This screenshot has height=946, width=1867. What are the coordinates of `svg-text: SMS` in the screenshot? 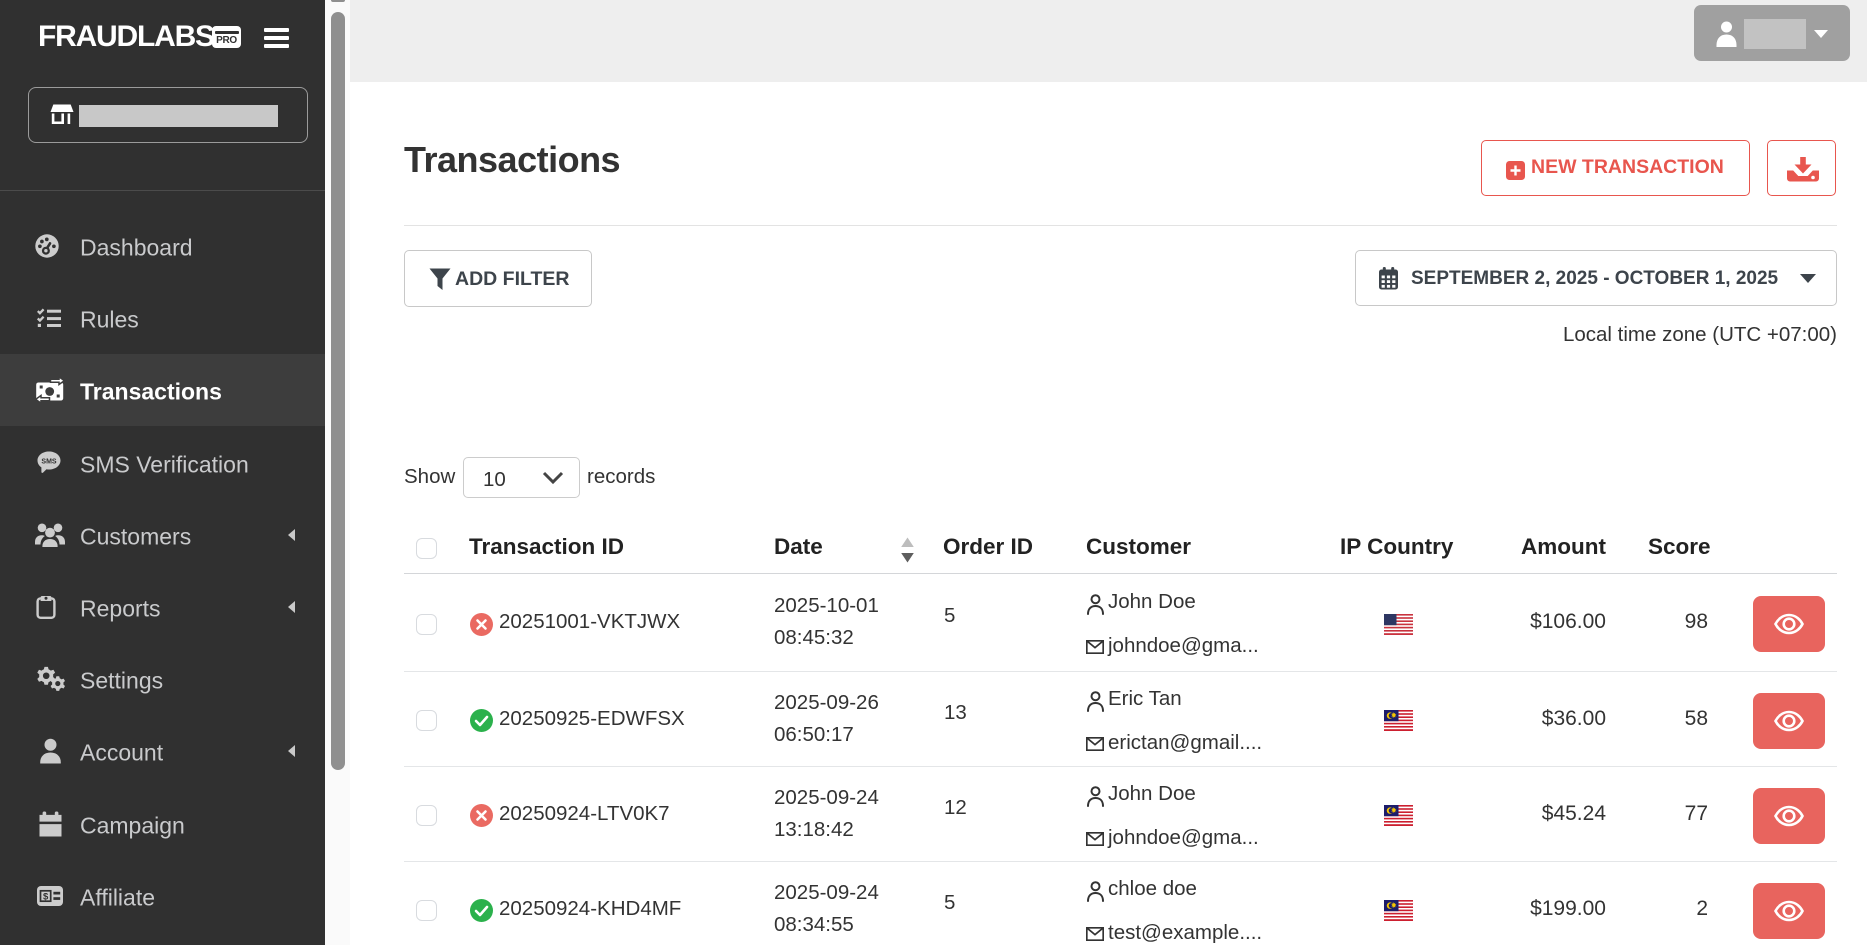 It's located at (49, 461).